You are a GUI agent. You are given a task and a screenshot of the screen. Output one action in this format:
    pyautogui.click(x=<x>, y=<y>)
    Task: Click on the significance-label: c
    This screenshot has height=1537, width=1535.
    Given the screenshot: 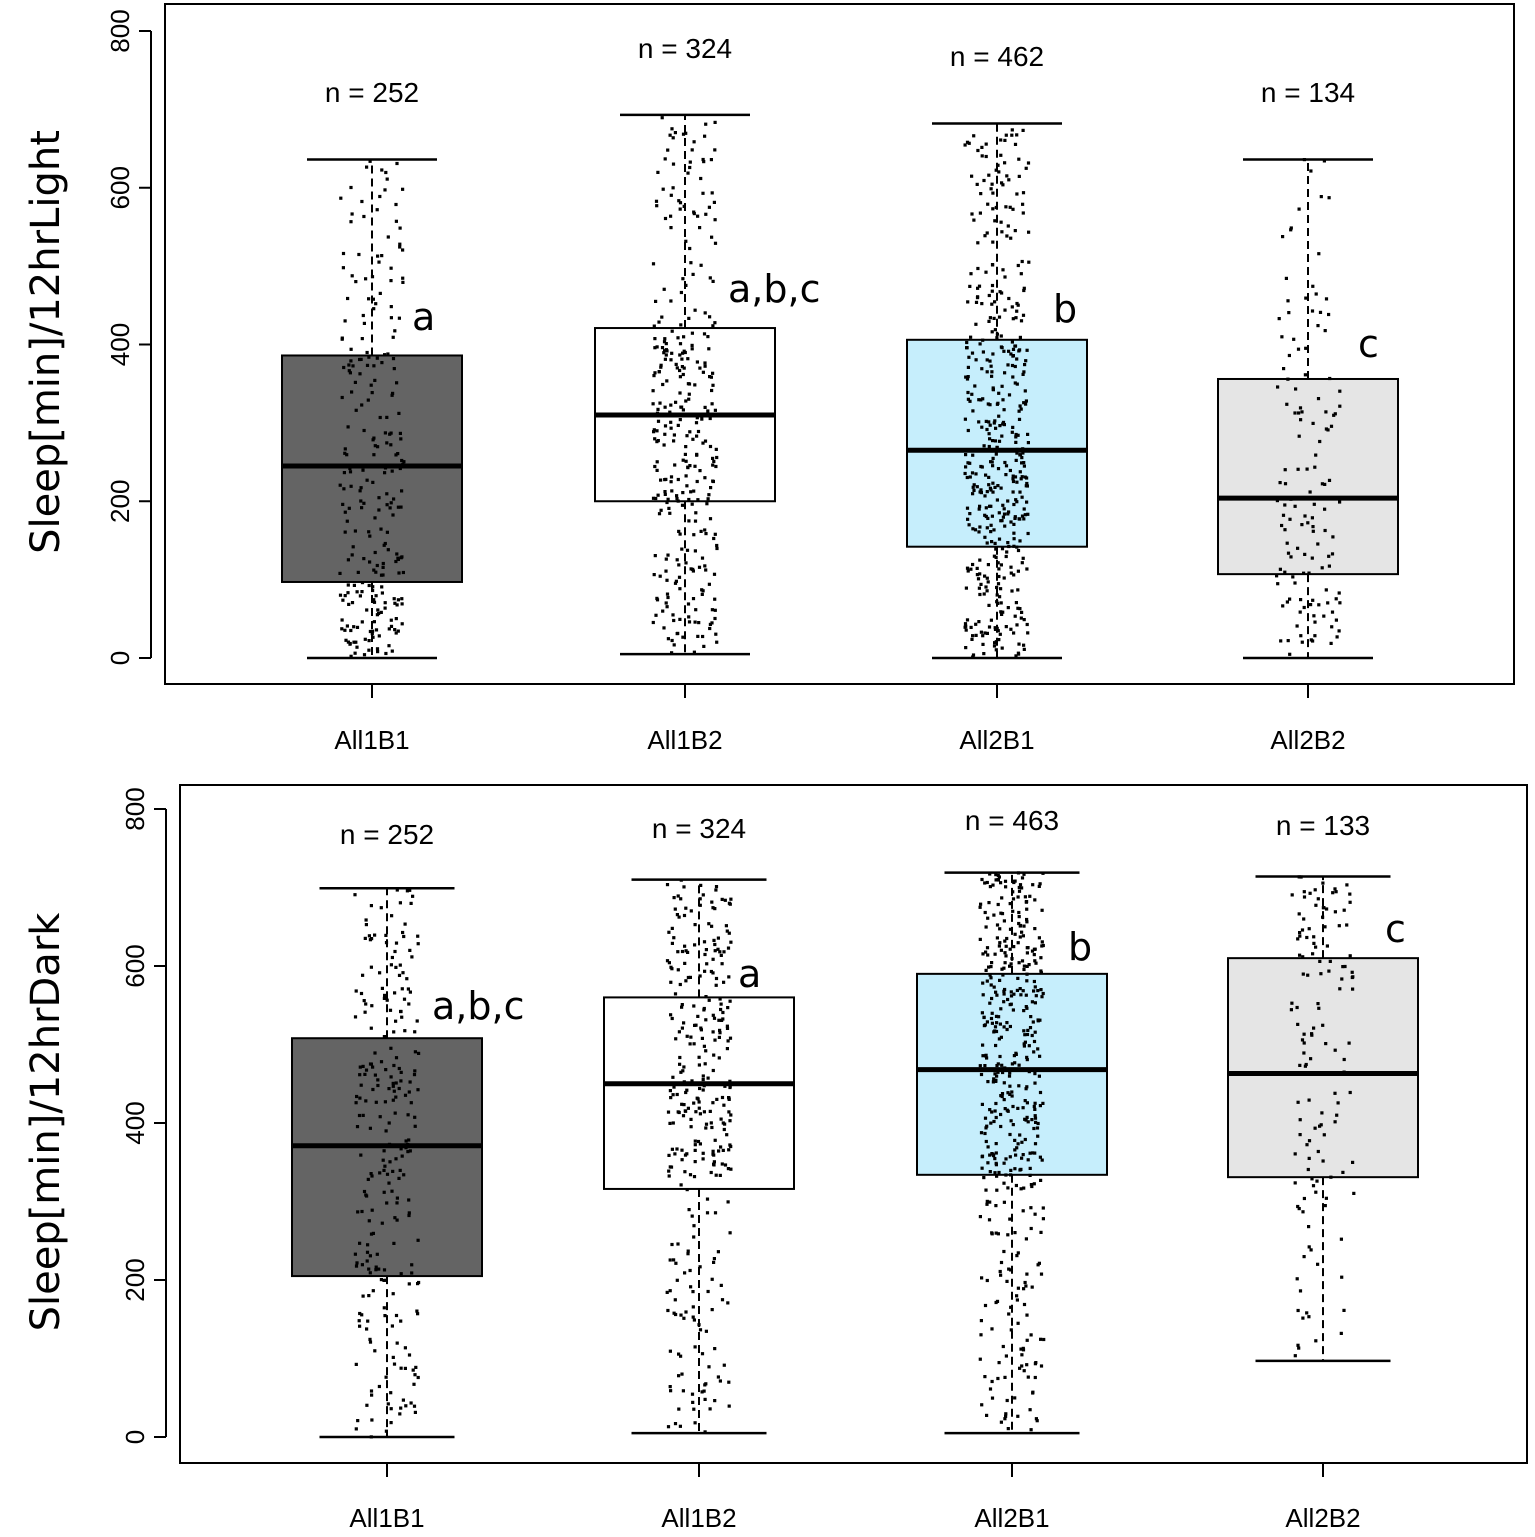 What is the action you would take?
    pyautogui.click(x=1368, y=344)
    